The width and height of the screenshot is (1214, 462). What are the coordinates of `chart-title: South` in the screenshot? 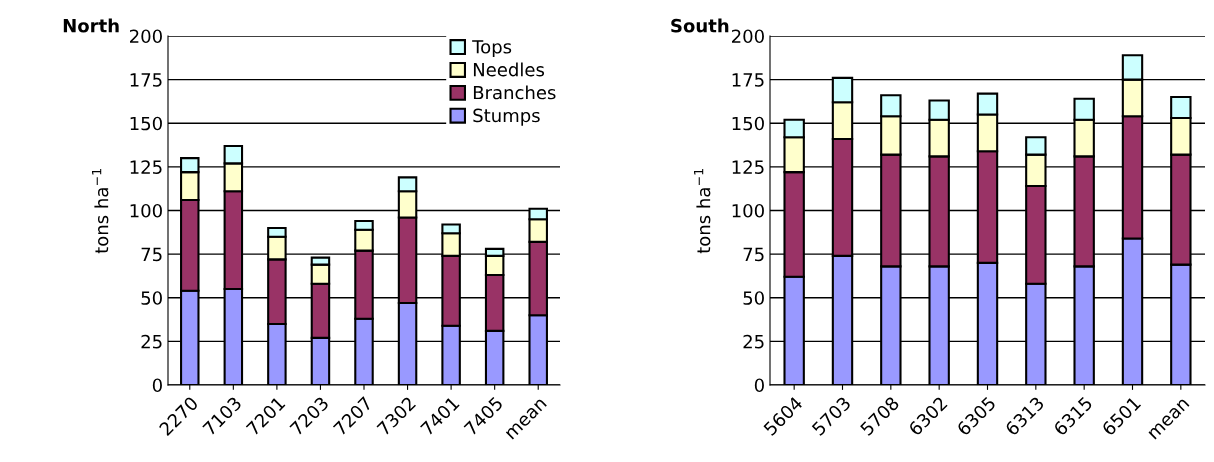 It's located at (700, 25).